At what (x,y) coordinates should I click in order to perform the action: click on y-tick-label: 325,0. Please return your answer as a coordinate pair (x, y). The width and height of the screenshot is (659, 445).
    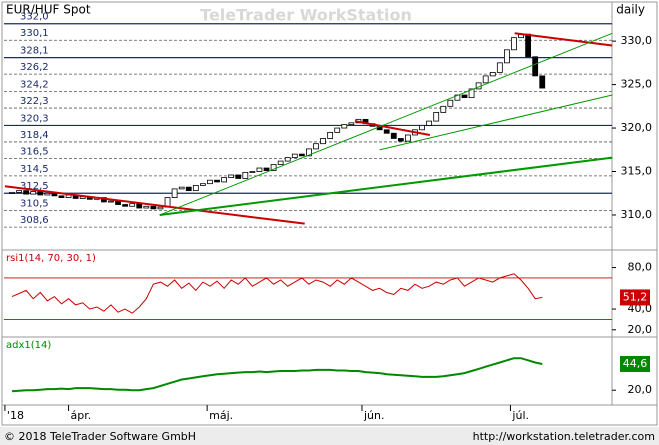
    Looking at the image, I should click on (637, 84).